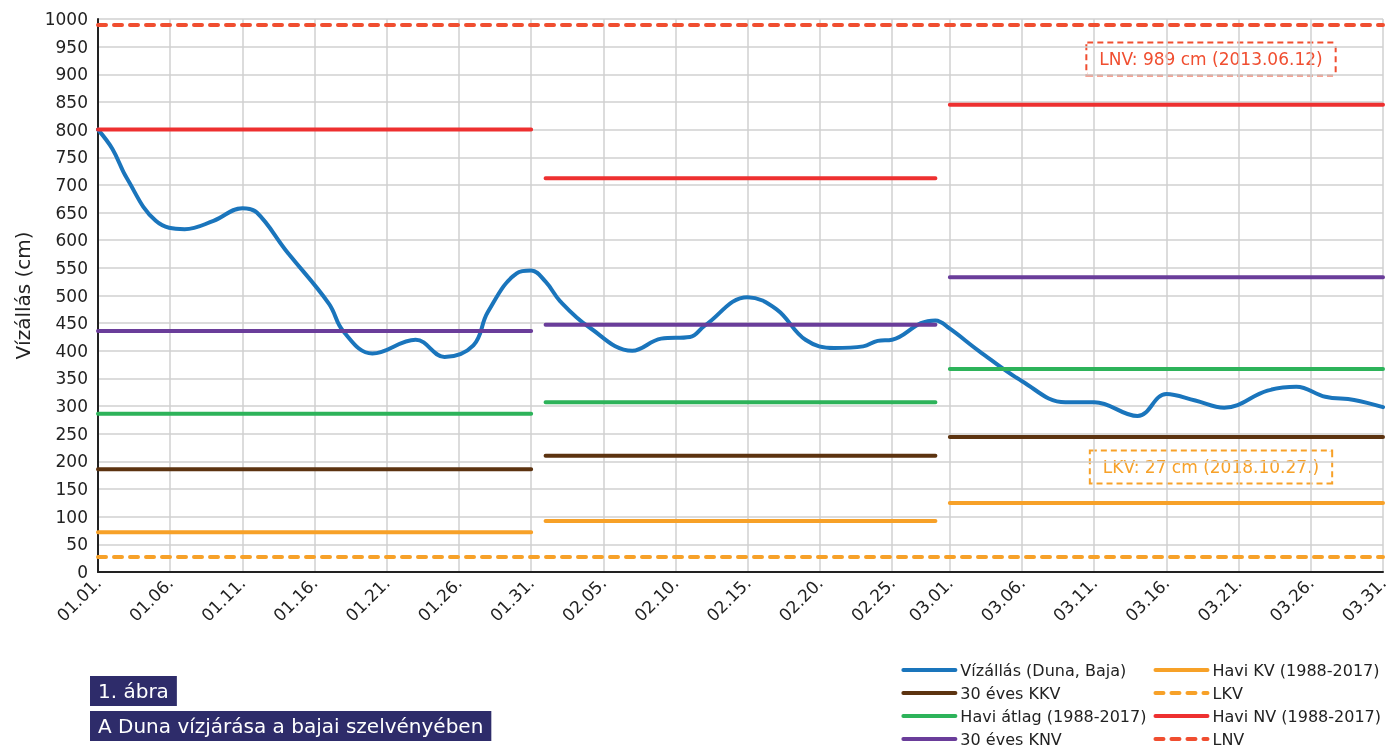 Image resolution: width=1396 pixels, height=756 pixels. I want to click on legend-label: Havi KV (1988-2017), so click(1296, 670).